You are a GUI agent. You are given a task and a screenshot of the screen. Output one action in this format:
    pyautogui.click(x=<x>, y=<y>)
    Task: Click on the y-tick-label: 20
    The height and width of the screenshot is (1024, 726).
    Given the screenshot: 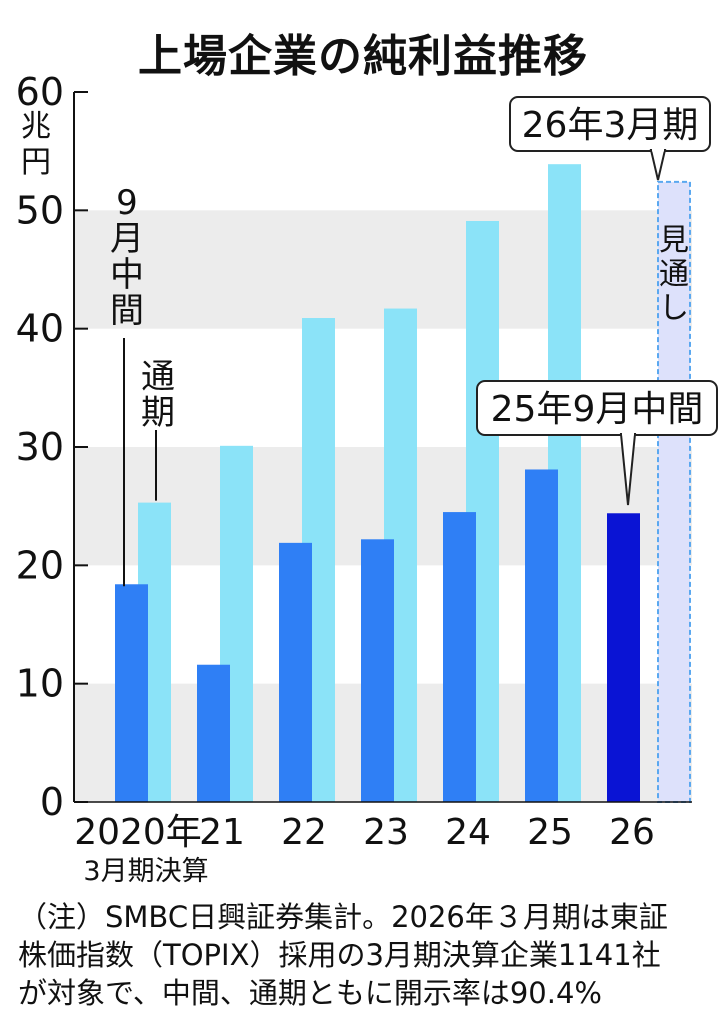 What is the action you would take?
    pyautogui.click(x=40, y=565)
    